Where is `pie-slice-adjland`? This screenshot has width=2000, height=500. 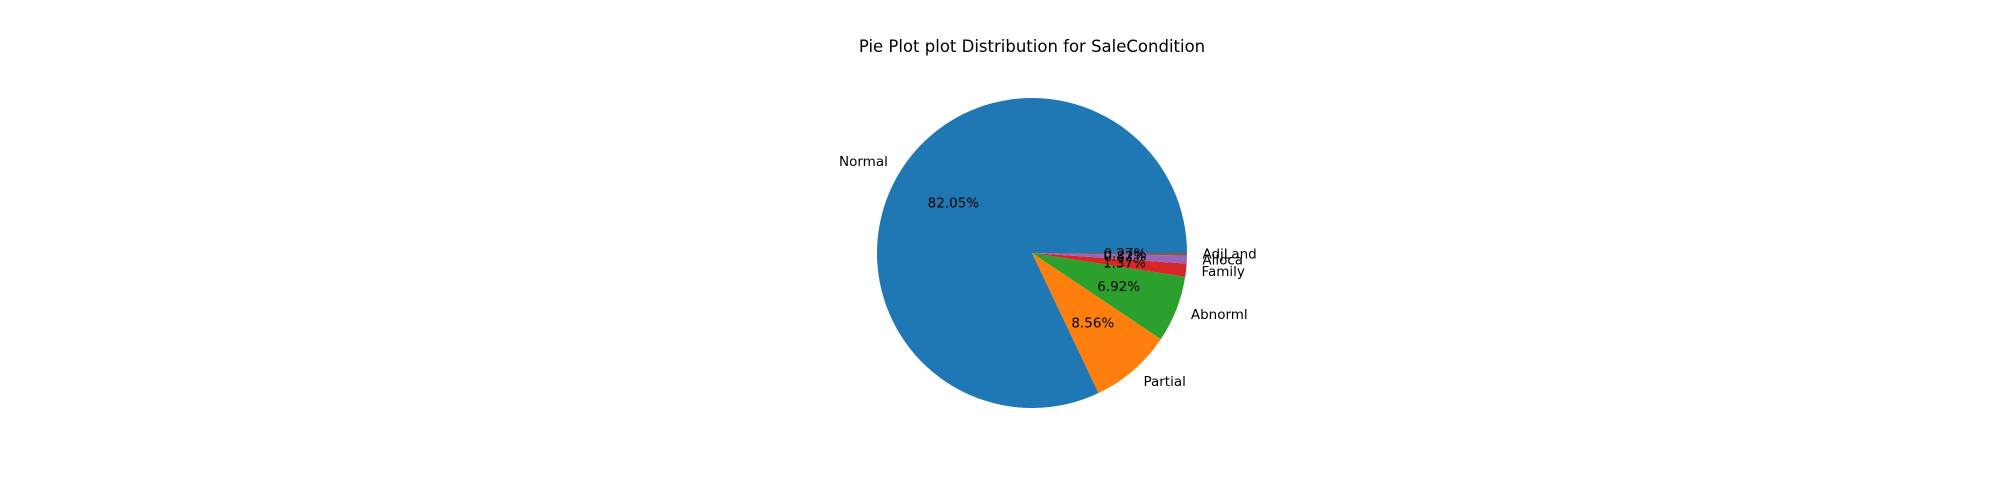 pie-slice-adjland is located at coordinates (1109, 254).